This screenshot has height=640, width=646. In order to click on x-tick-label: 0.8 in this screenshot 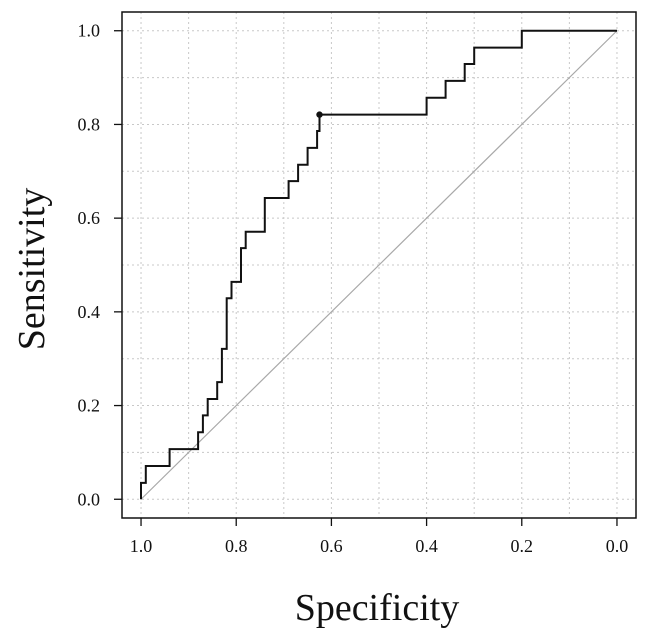, I will do `click(236, 546)`.